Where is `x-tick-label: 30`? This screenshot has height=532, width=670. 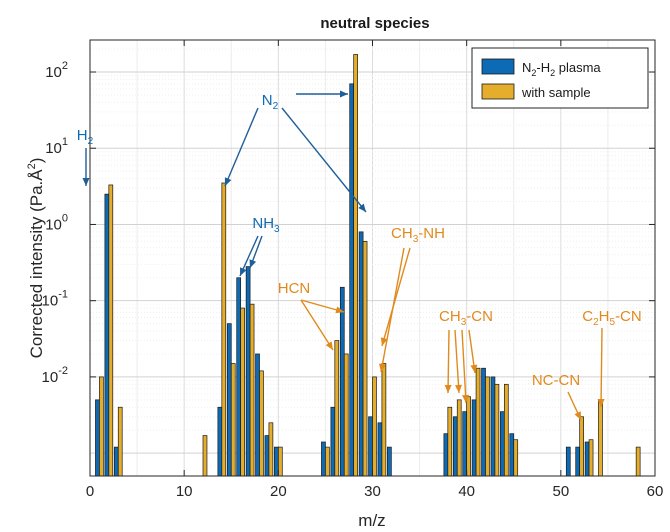
x-tick-label: 30 is located at coordinates (372, 491).